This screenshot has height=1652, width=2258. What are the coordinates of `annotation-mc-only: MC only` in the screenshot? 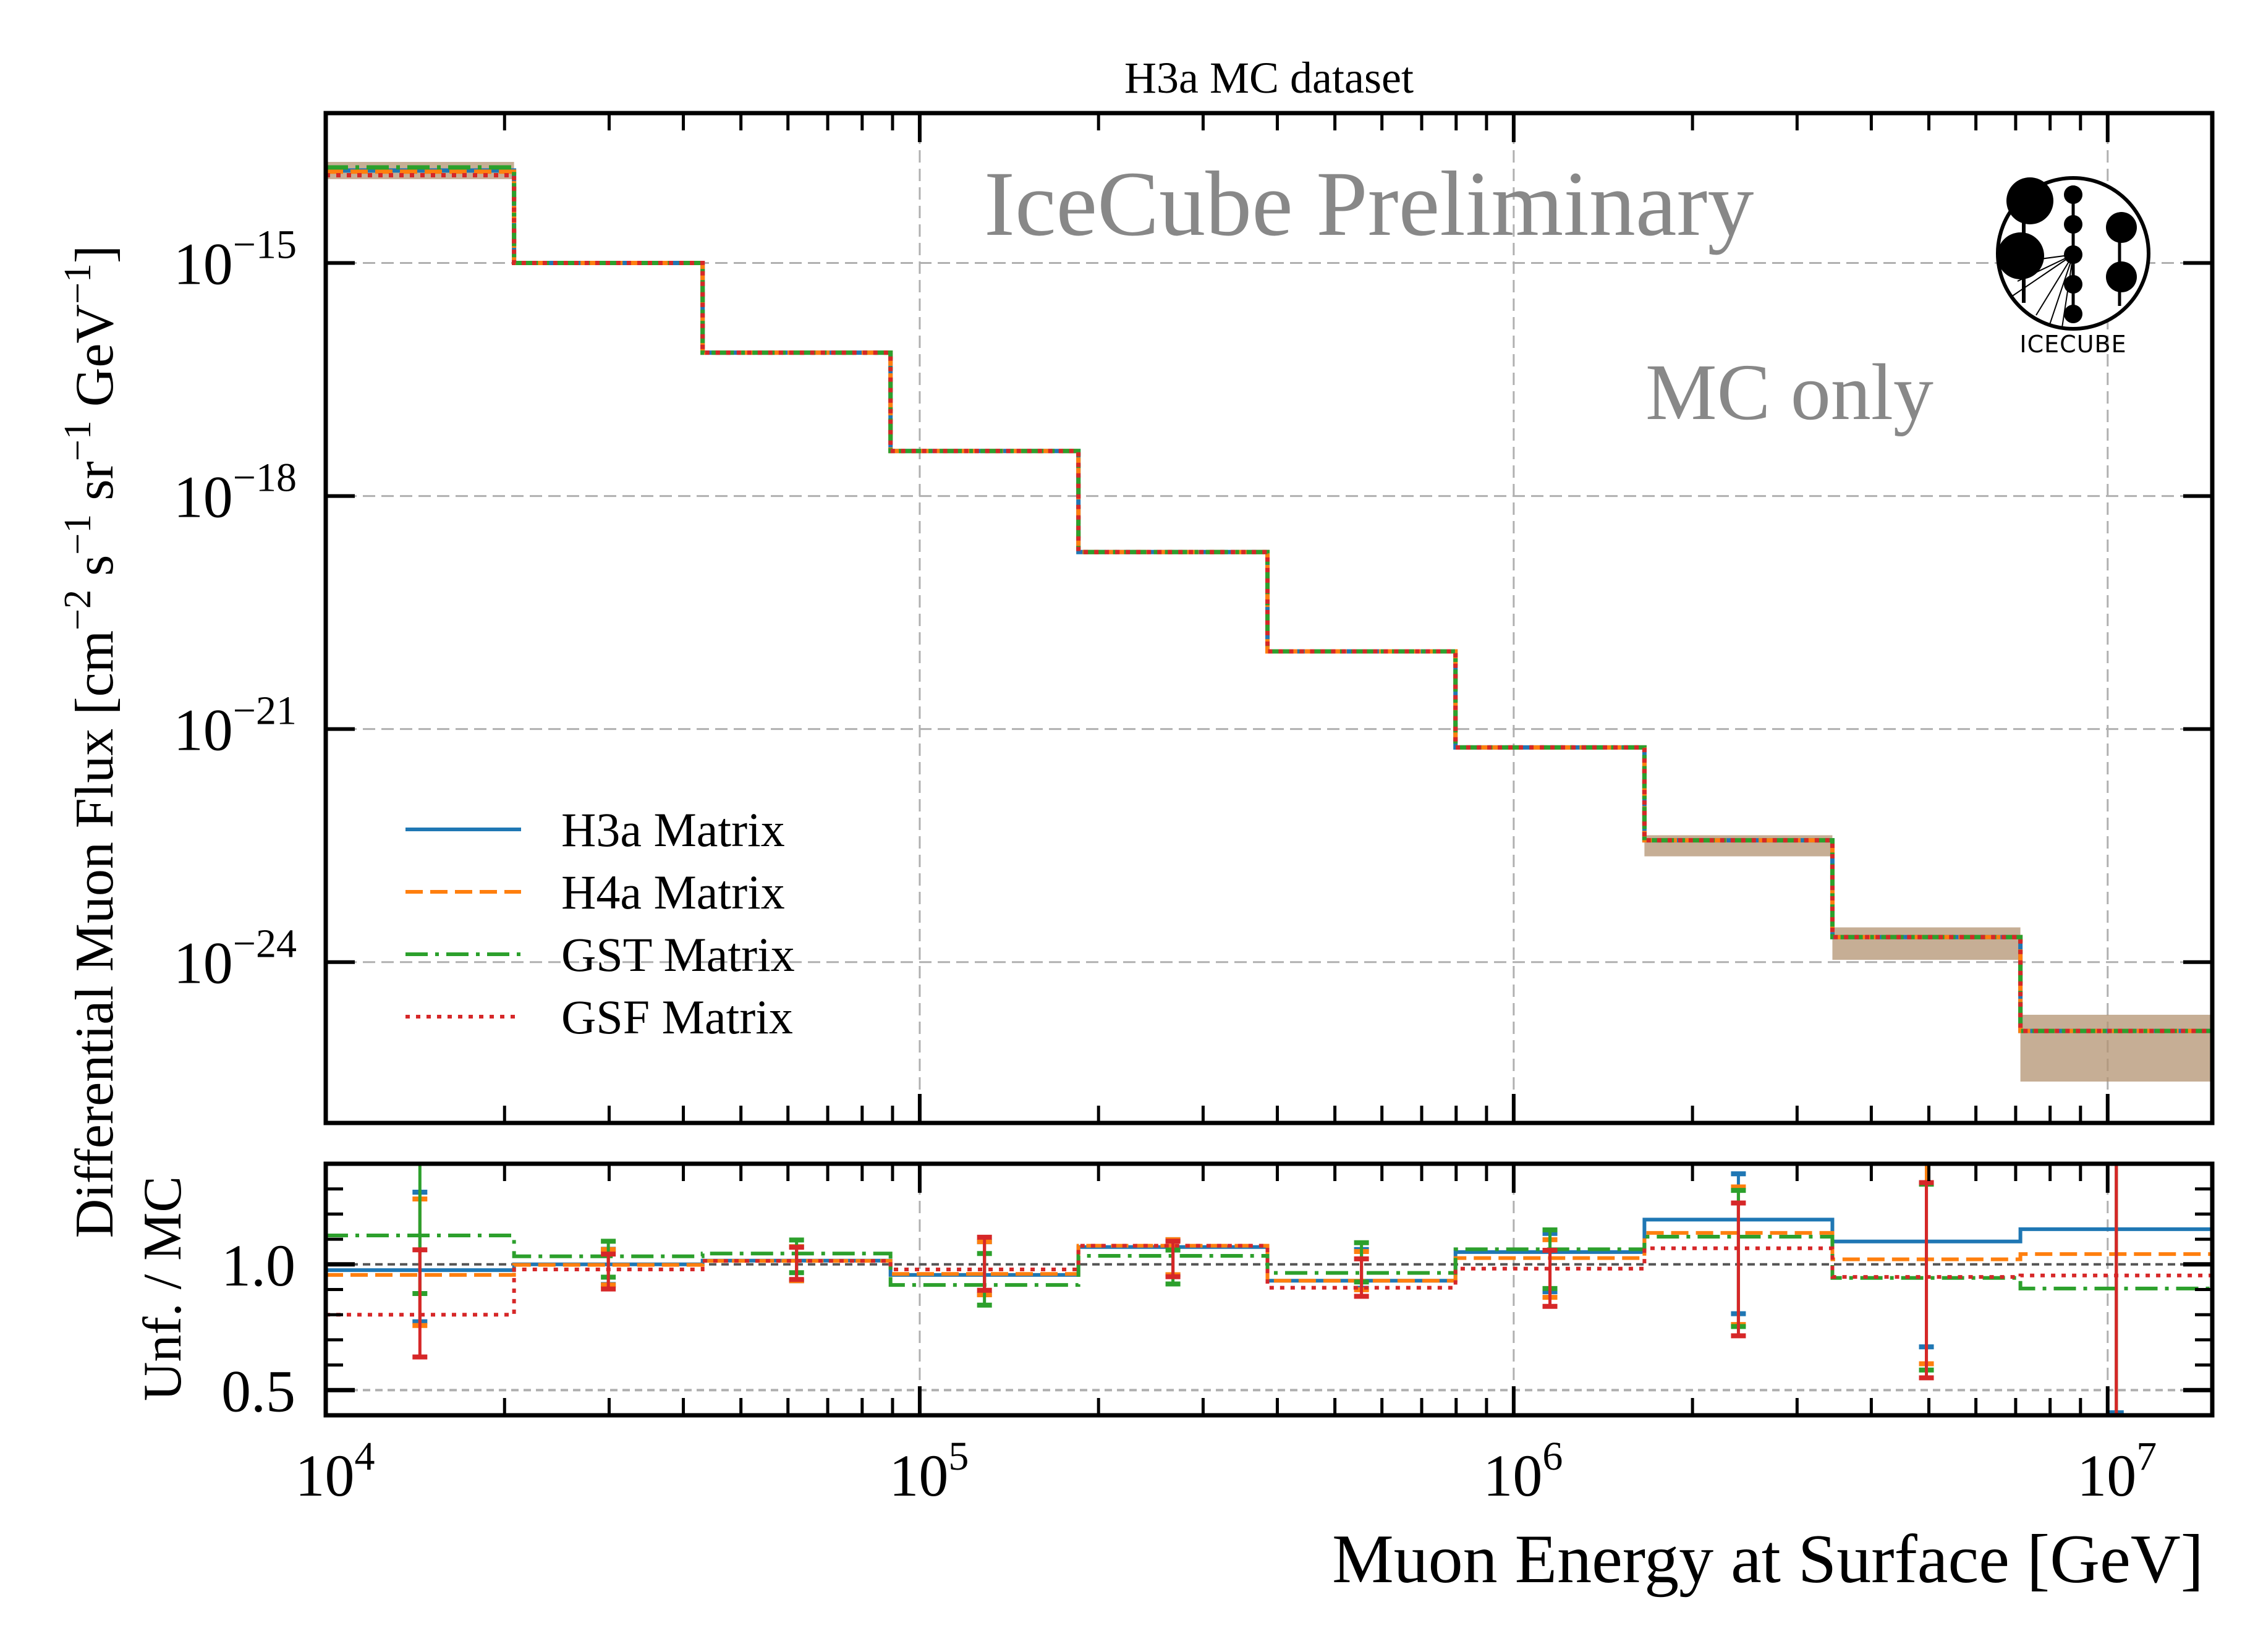 It's located at (1789, 392).